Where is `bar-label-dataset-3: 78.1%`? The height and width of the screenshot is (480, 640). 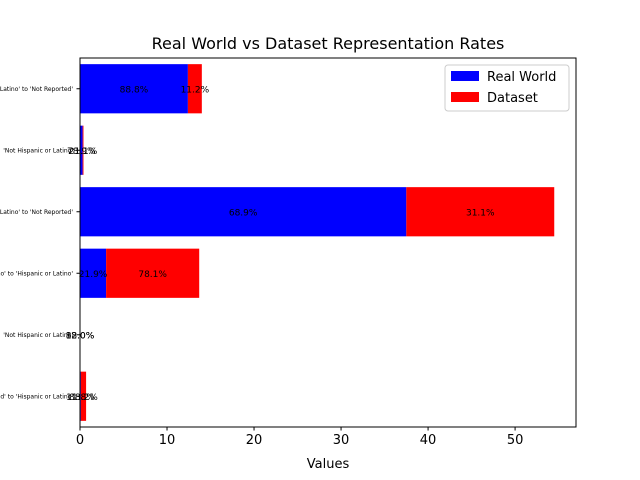 bar-label-dataset-3: 78.1% is located at coordinates (152, 275).